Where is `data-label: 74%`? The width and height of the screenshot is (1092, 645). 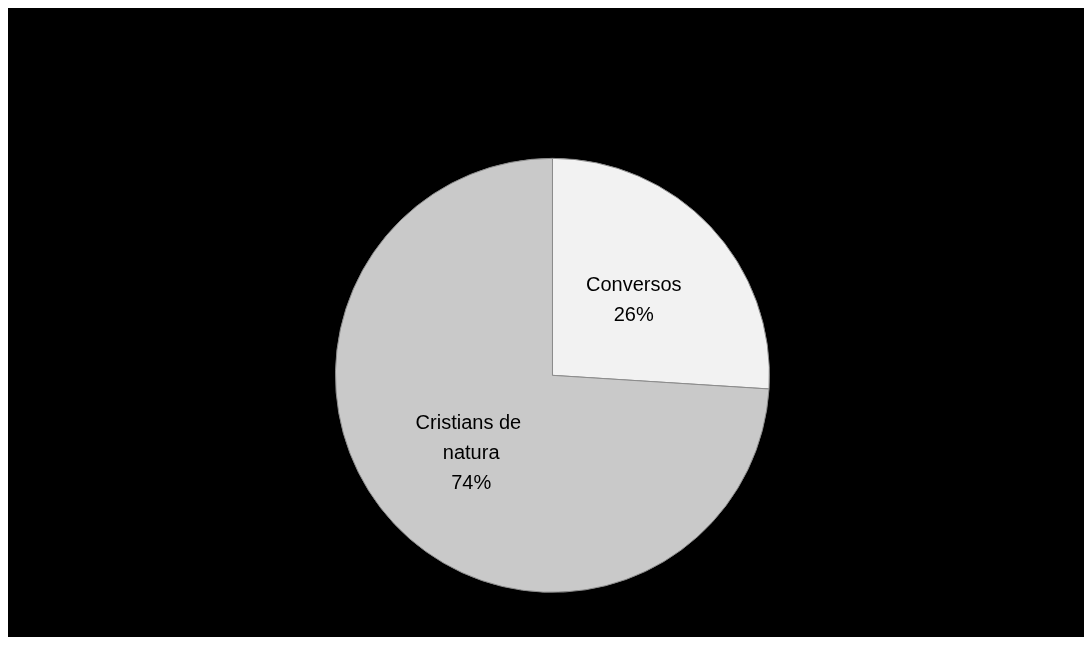
data-label: 74% is located at coordinates (471, 481).